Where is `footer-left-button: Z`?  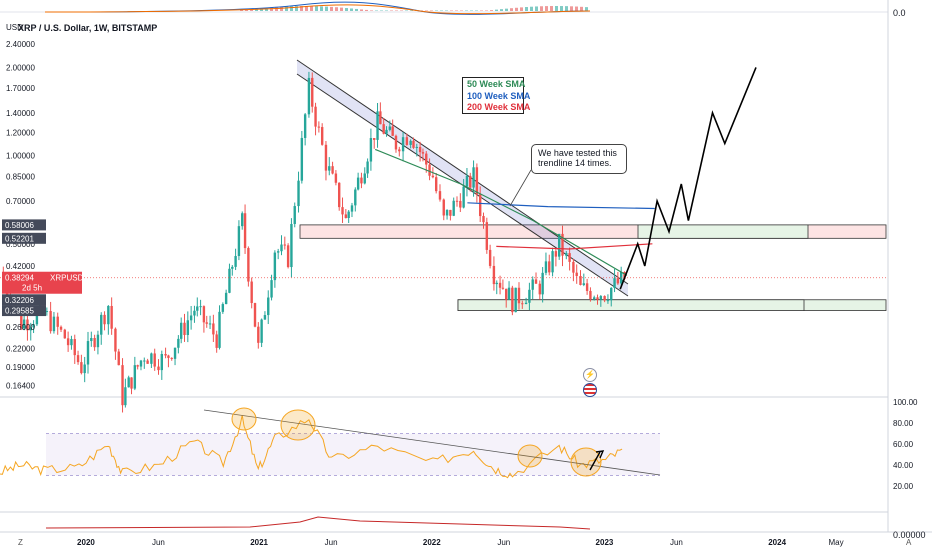 footer-left-button: Z is located at coordinates (20, 542).